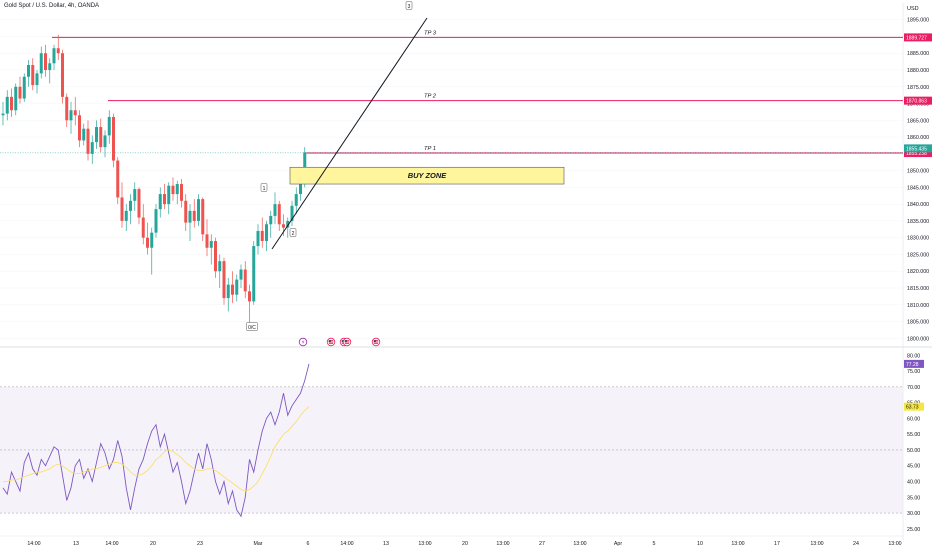 The height and width of the screenshot is (550, 932). Describe the element at coordinates (918, 71) in the screenshot. I see `price-tick-label: 1880.000` at that location.